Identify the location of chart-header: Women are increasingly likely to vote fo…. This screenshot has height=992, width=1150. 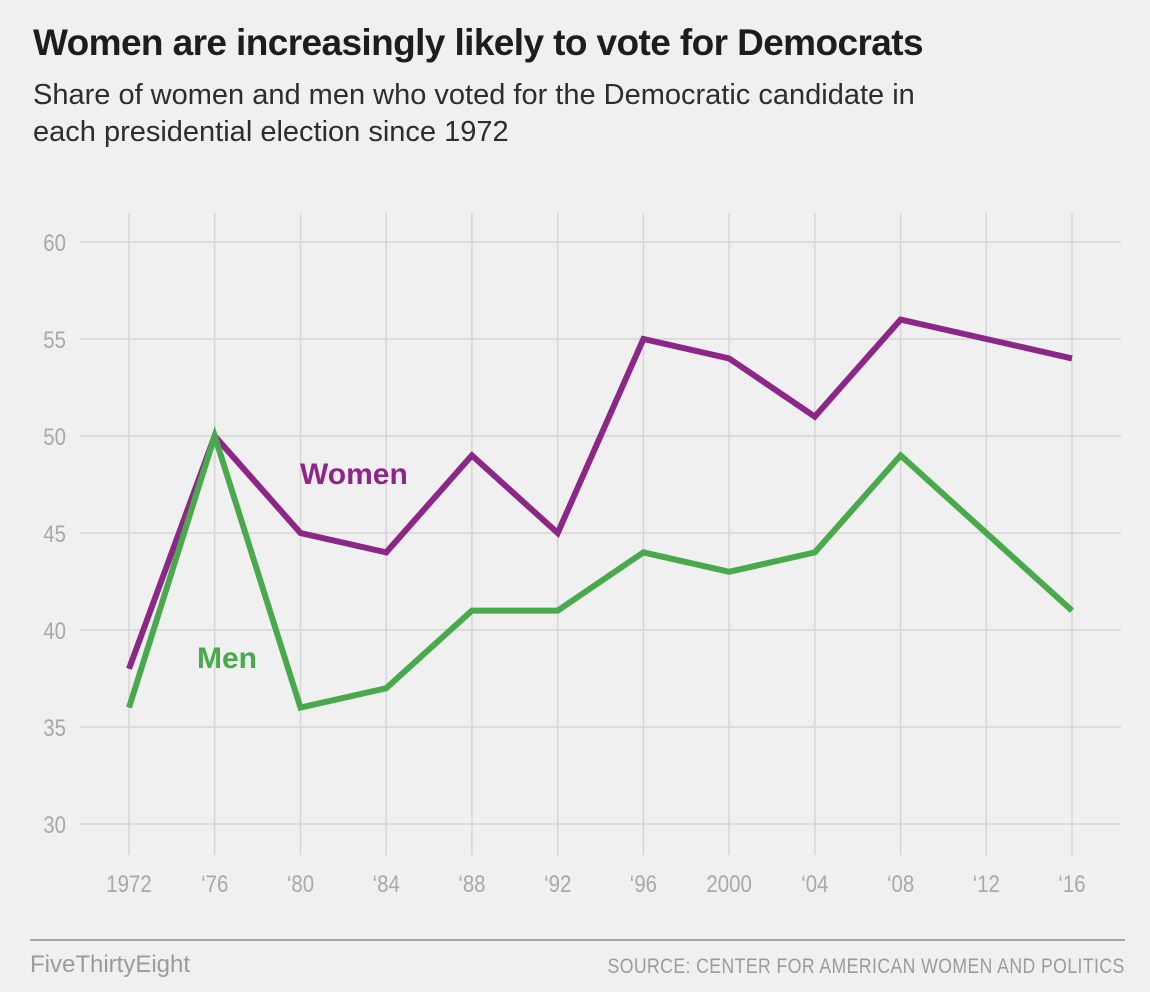
(508, 87).